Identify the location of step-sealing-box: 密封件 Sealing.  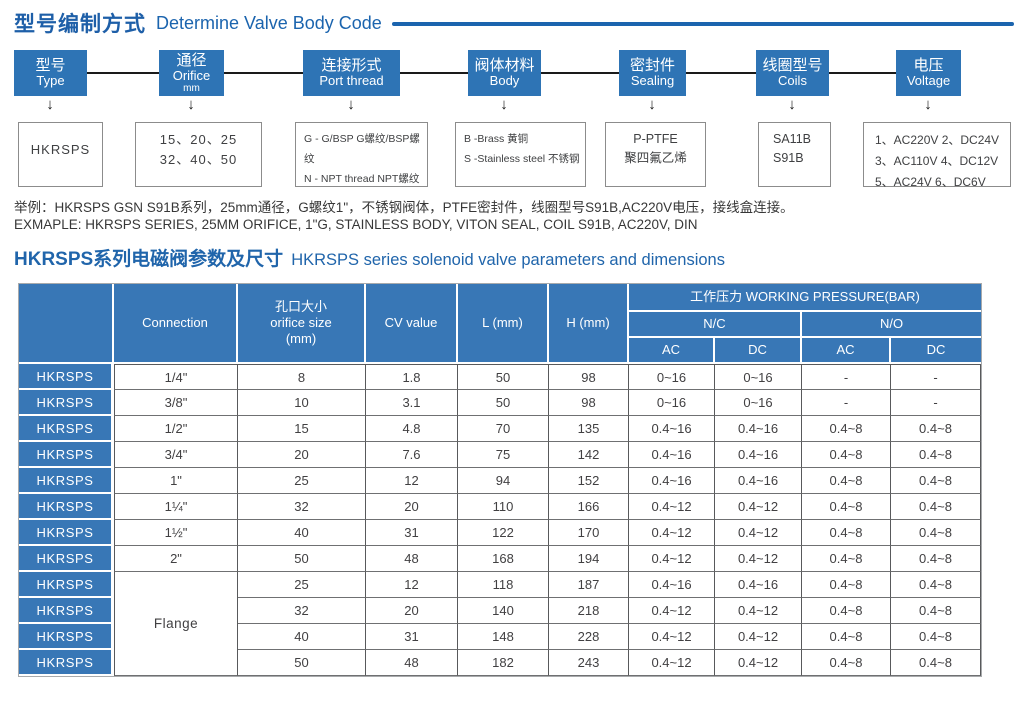
(652, 73).